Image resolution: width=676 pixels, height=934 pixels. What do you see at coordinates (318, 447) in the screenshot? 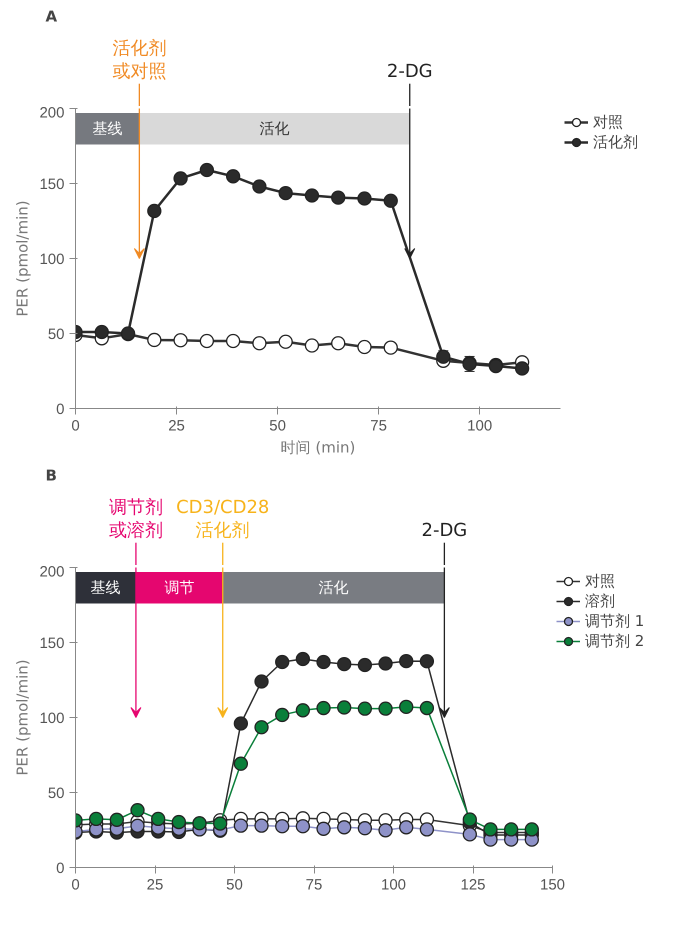
I see `x-axis-title: 时间 (min)` at bounding box center [318, 447].